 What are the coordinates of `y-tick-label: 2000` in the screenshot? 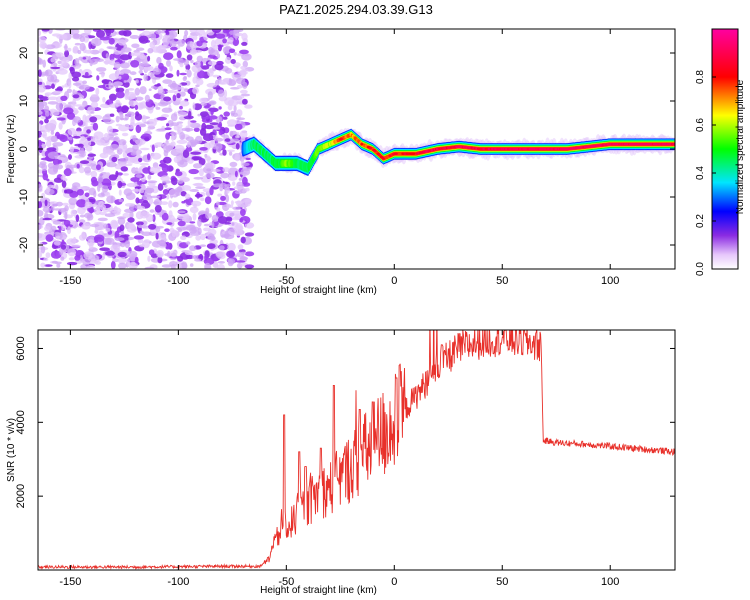 It's located at (21, 496).